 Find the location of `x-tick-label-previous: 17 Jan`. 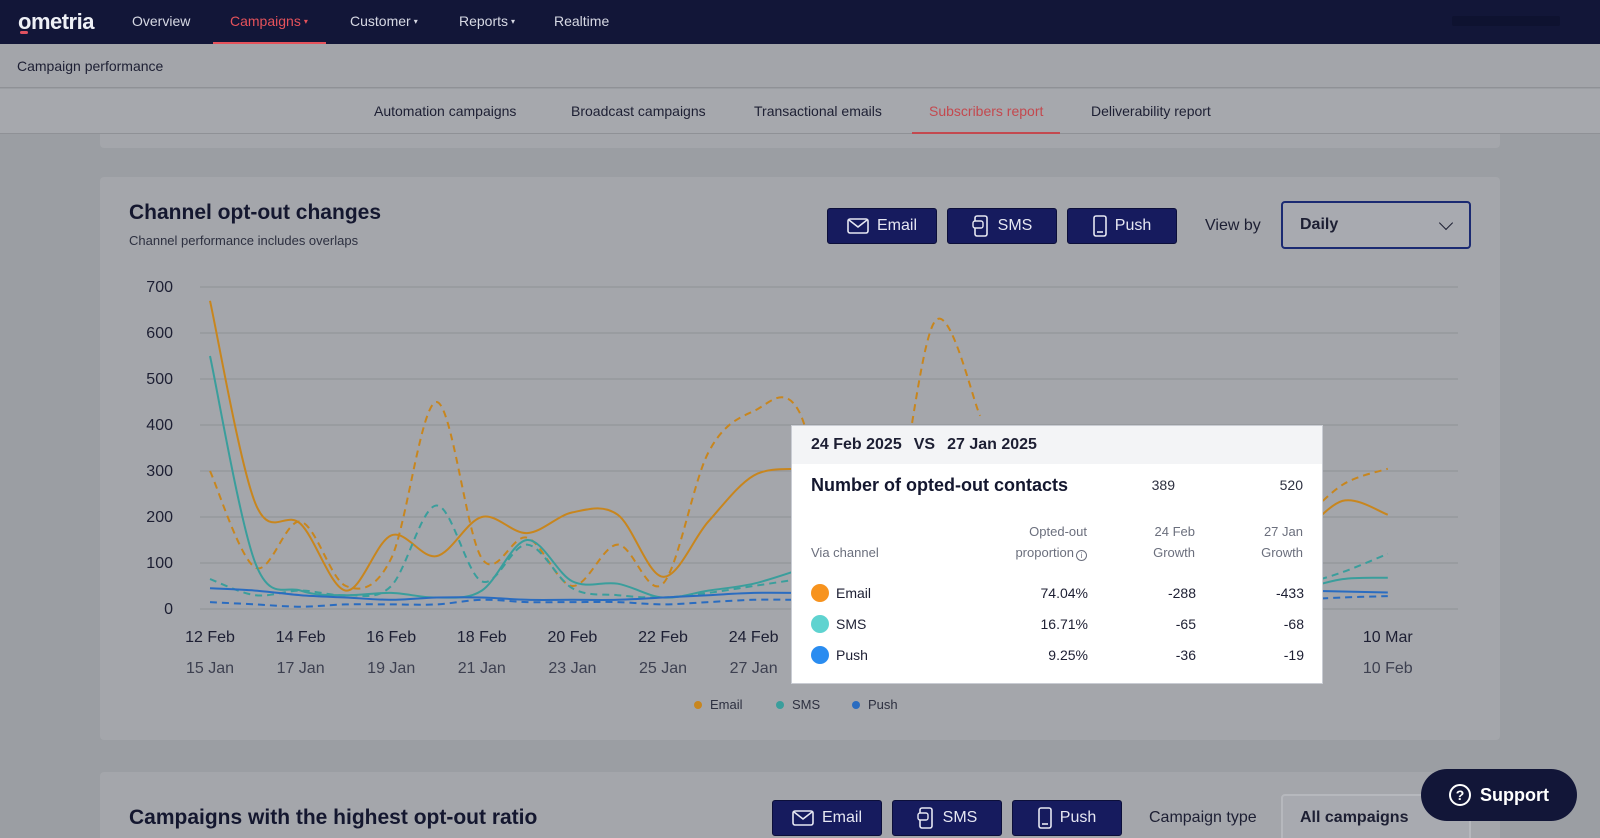

x-tick-label-previous: 17 Jan is located at coordinates (301, 668).